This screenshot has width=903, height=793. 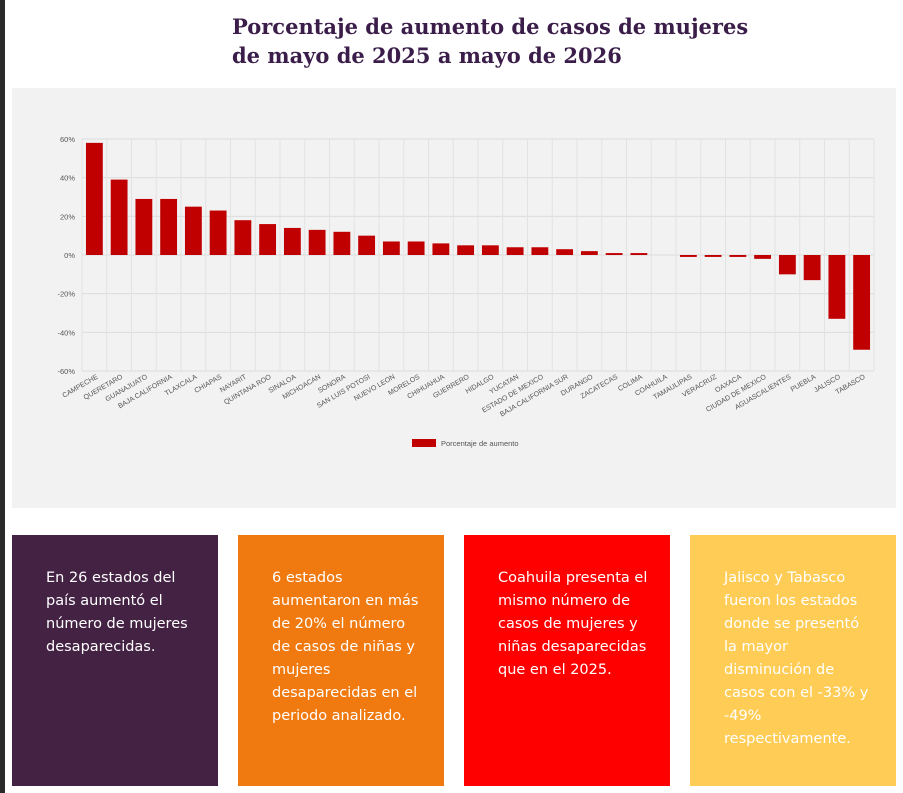 What do you see at coordinates (589, 253) in the screenshot?
I see `bar-durango` at bounding box center [589, 253].